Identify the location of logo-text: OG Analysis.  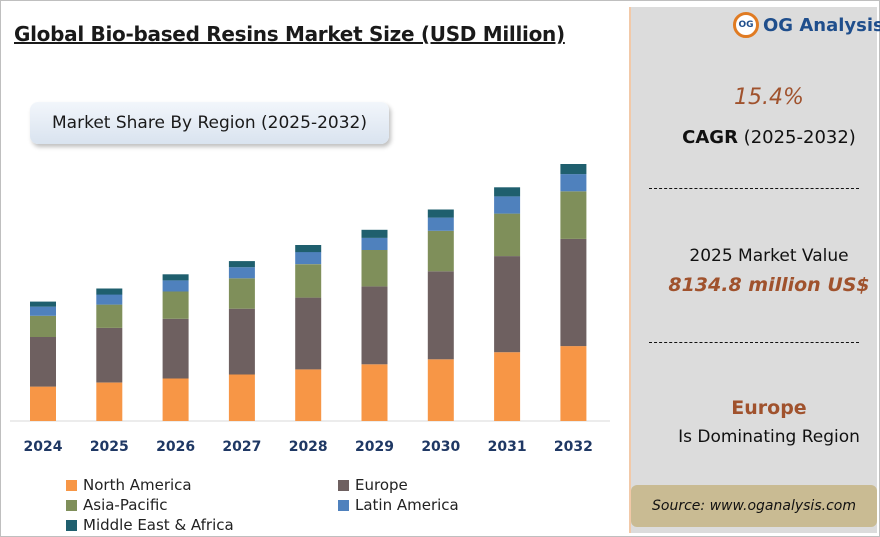
(821, 25).